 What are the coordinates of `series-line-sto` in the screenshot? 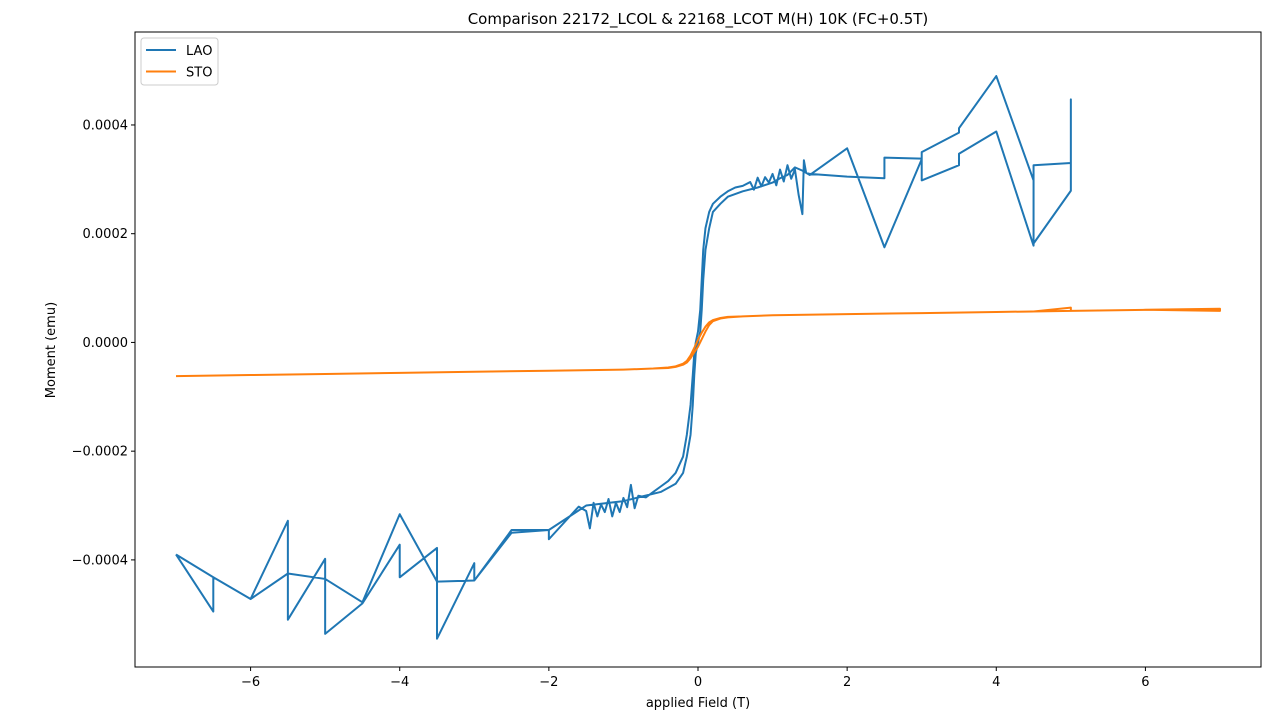 It's located at (698, 342).